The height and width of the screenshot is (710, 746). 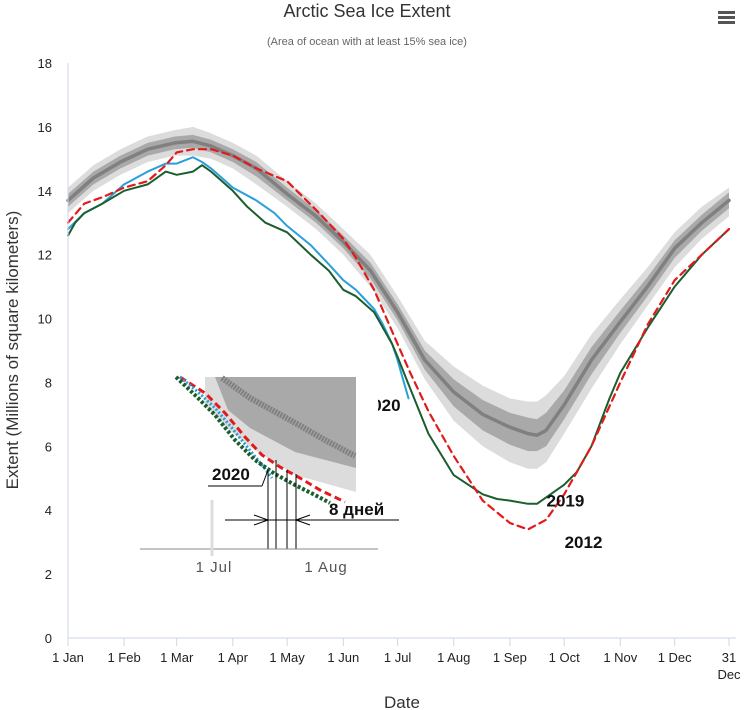 What do you see at coordinates (48, 638) in the screenshot?
I see `y-tick-label: 0` at bounding box center [48, 638].